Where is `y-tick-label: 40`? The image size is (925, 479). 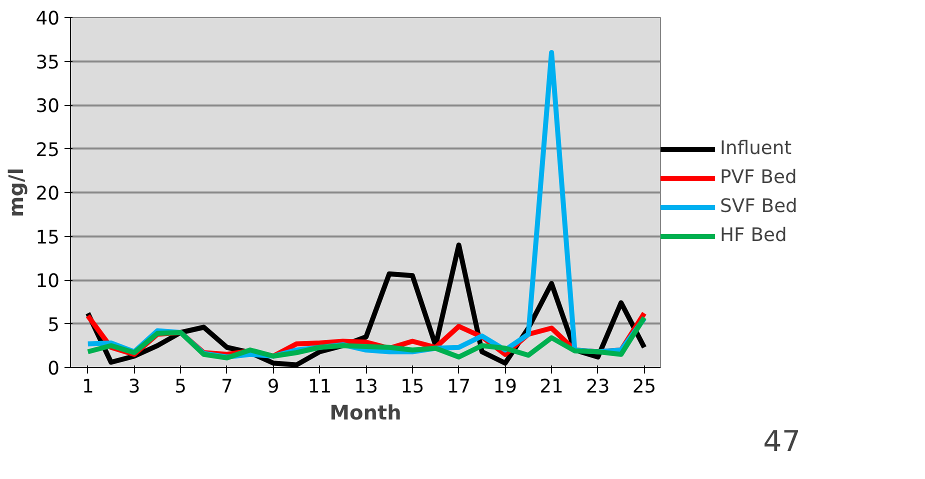 y-tick-label: 40 is located at coordinates (48, 19).